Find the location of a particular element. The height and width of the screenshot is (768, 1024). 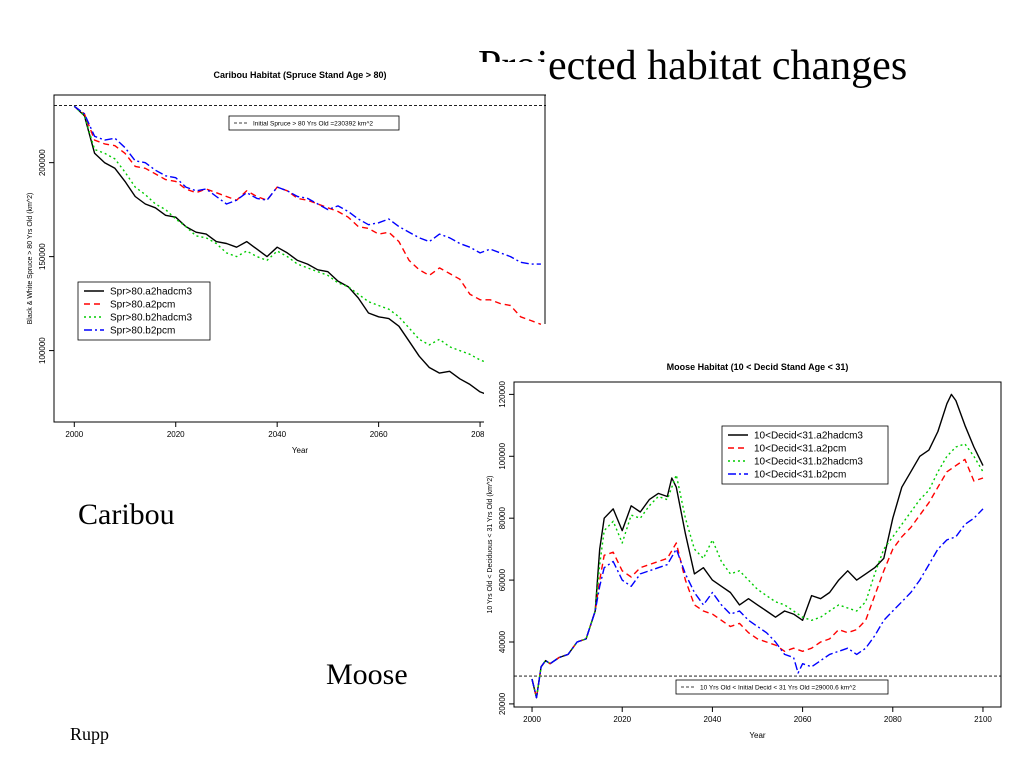

moose-label: Moose is located at coordinates (367, 674).